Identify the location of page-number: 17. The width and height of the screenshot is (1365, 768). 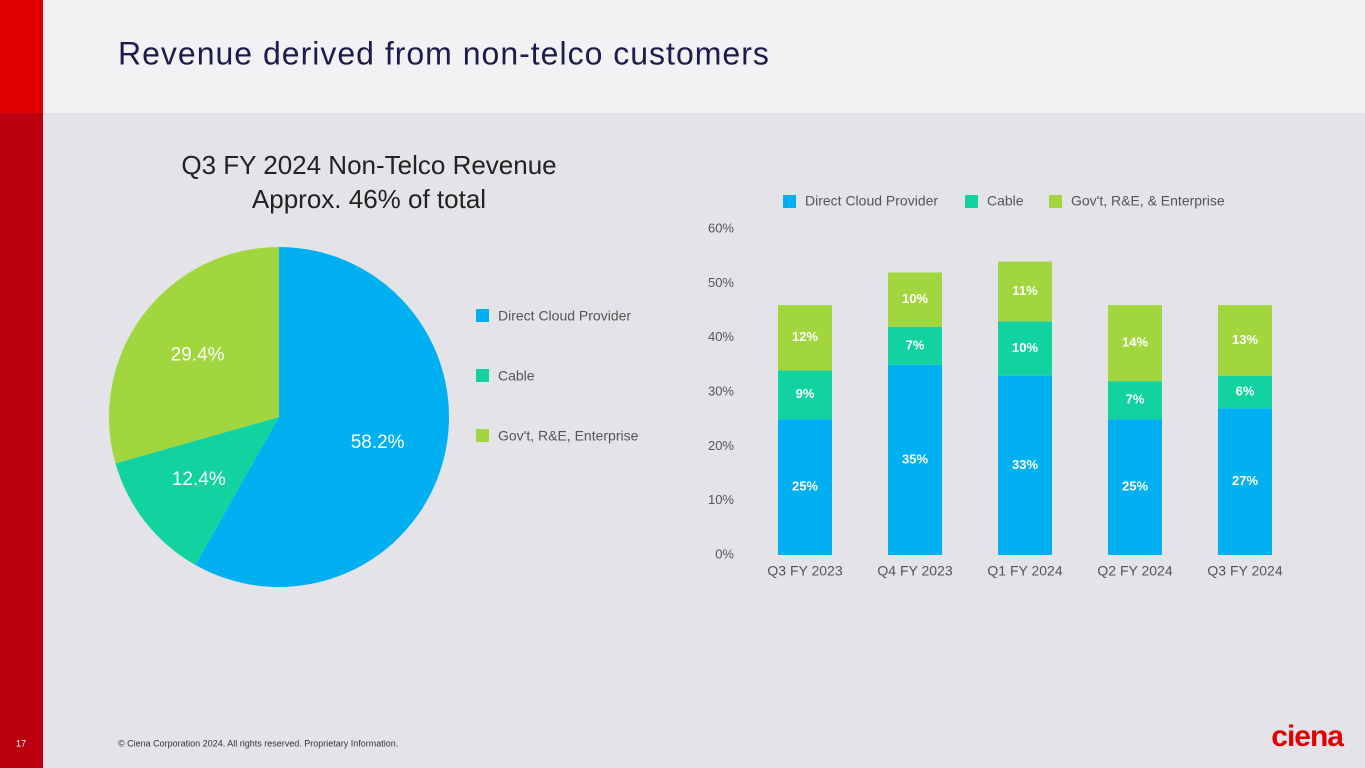
(21, 743).